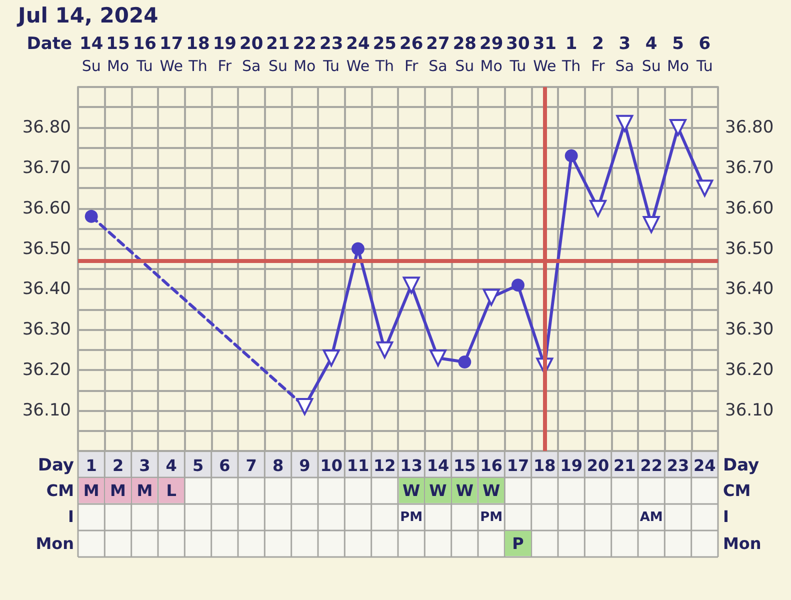 The image size is (791, 600). Describe the element at coordinates (624, 54) in the screenshot. I see `x-tick-label: 3 Sa` at that location.